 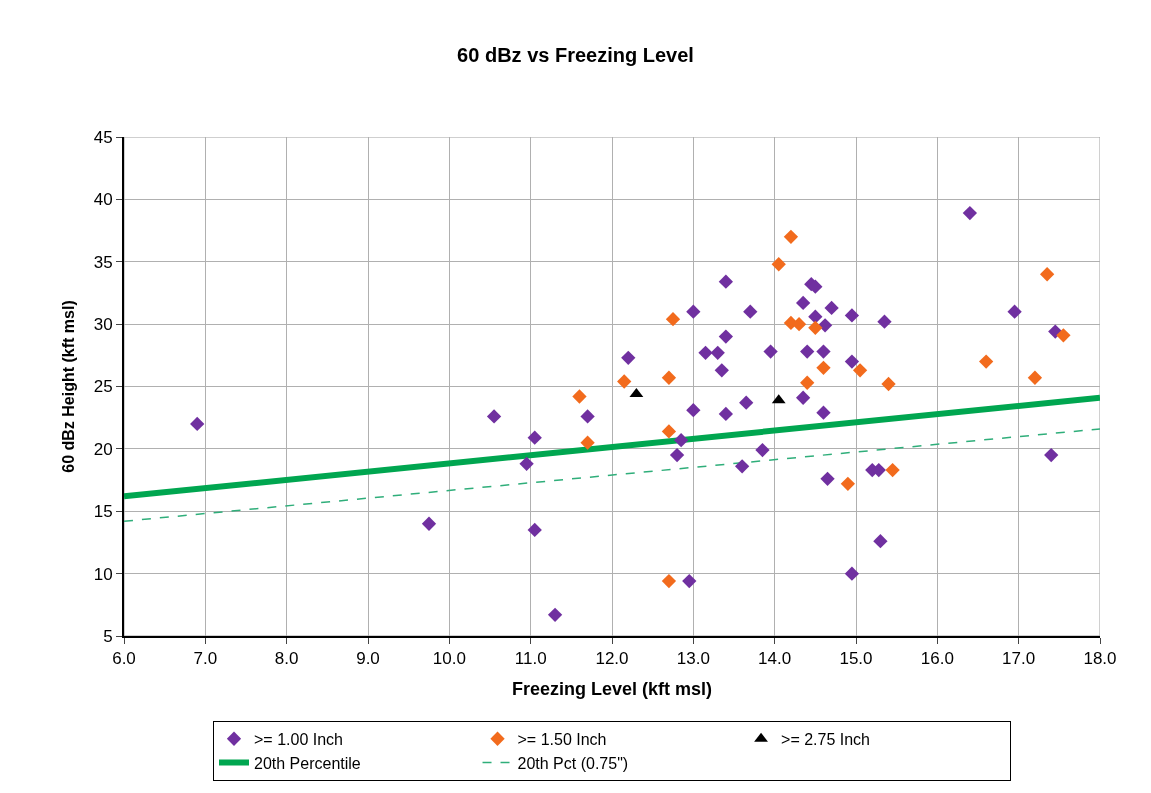 What do you see at coordinates (449, 659) in the screenshot?
I see `x-tick-label: 10.0` at bounding box center [449, 659].